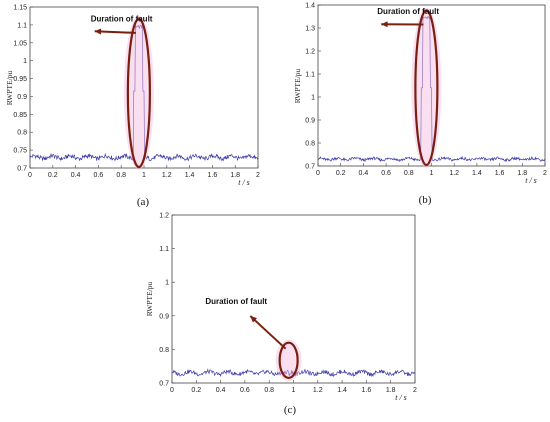 The image size is (550, 422). I want to click on y-tick-label: 1.4, so click(310, 6).